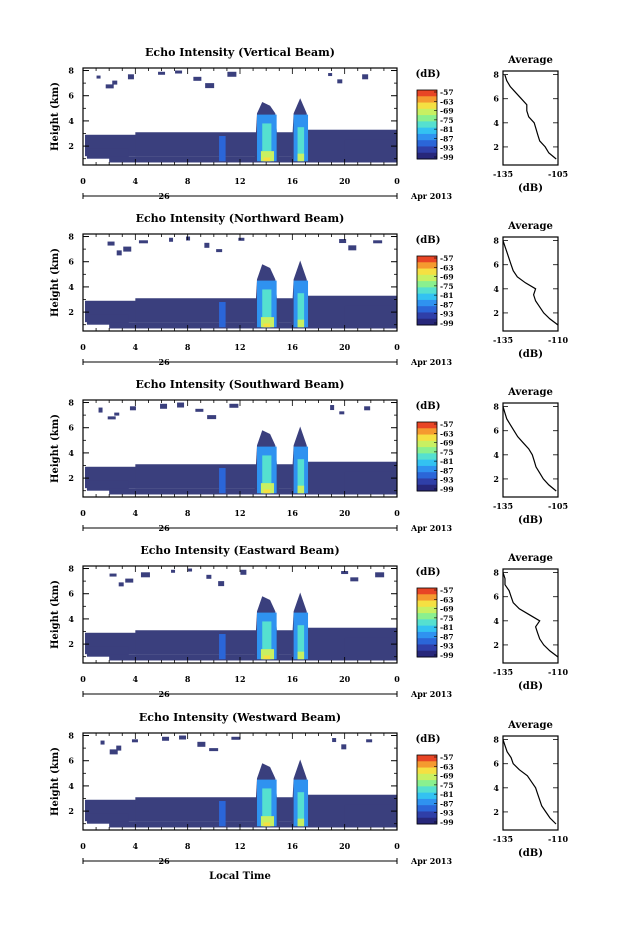  Describe the element at coordinates (558, 340) in the screenshot. I see `average-x-tick-label: -110` at that location.